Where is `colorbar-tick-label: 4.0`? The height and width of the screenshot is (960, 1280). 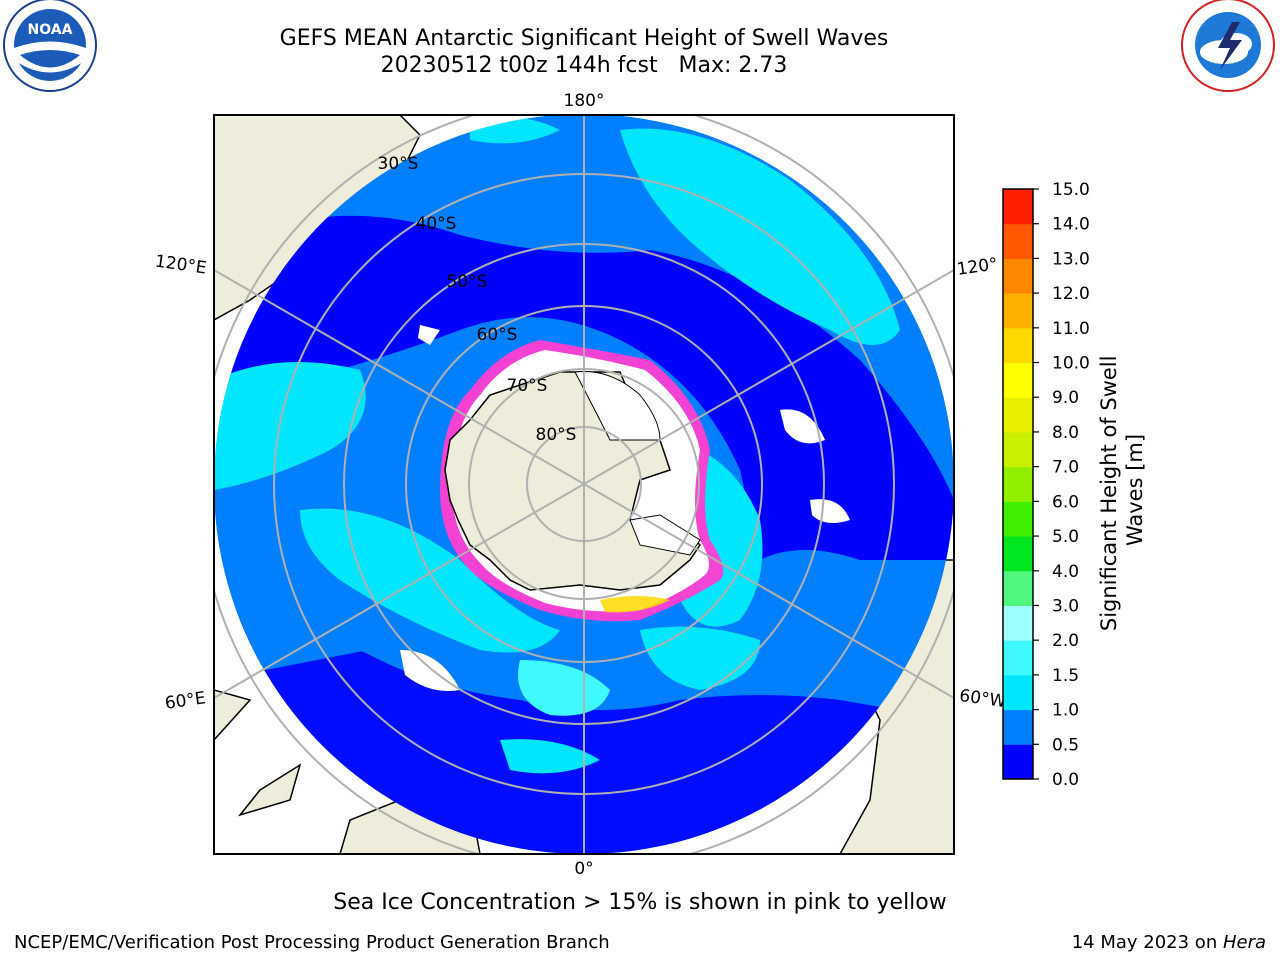
colorbar-tick-label: 4.0 is located at coordinates (1065, 572).